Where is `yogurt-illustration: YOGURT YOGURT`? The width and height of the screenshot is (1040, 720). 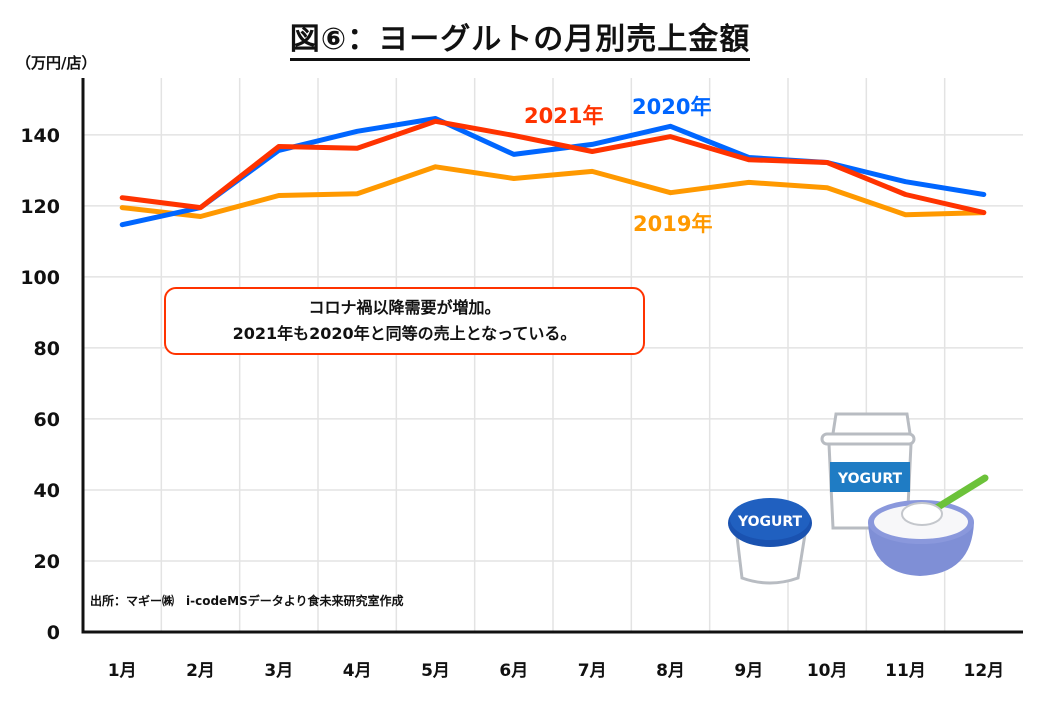 yogurt-illustration: YOGURT YOGURT is located at coordinates (858, 498).